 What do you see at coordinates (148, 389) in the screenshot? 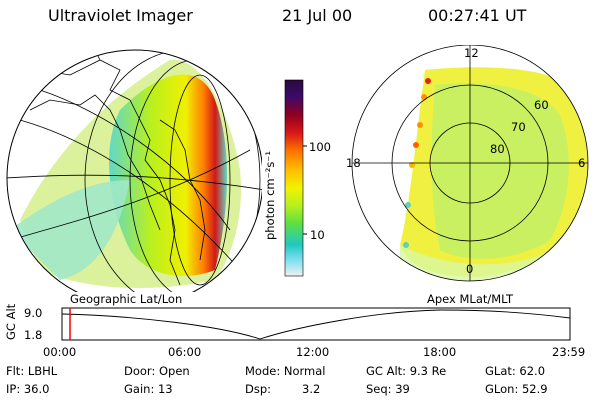
I see `status-gain: Gain: 13` at bounding box center [148, 389].